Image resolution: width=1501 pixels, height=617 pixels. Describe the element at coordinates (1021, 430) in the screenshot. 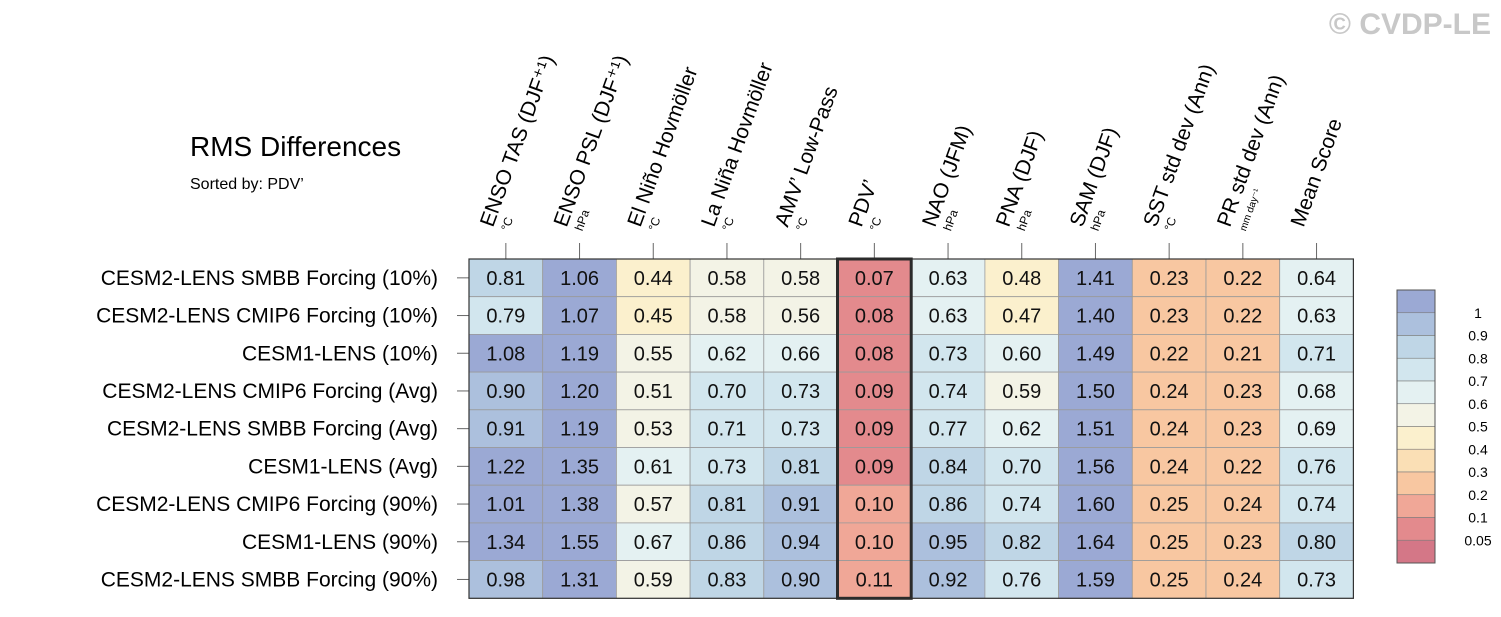

I see `cell-value-label: 0.62` at that location.